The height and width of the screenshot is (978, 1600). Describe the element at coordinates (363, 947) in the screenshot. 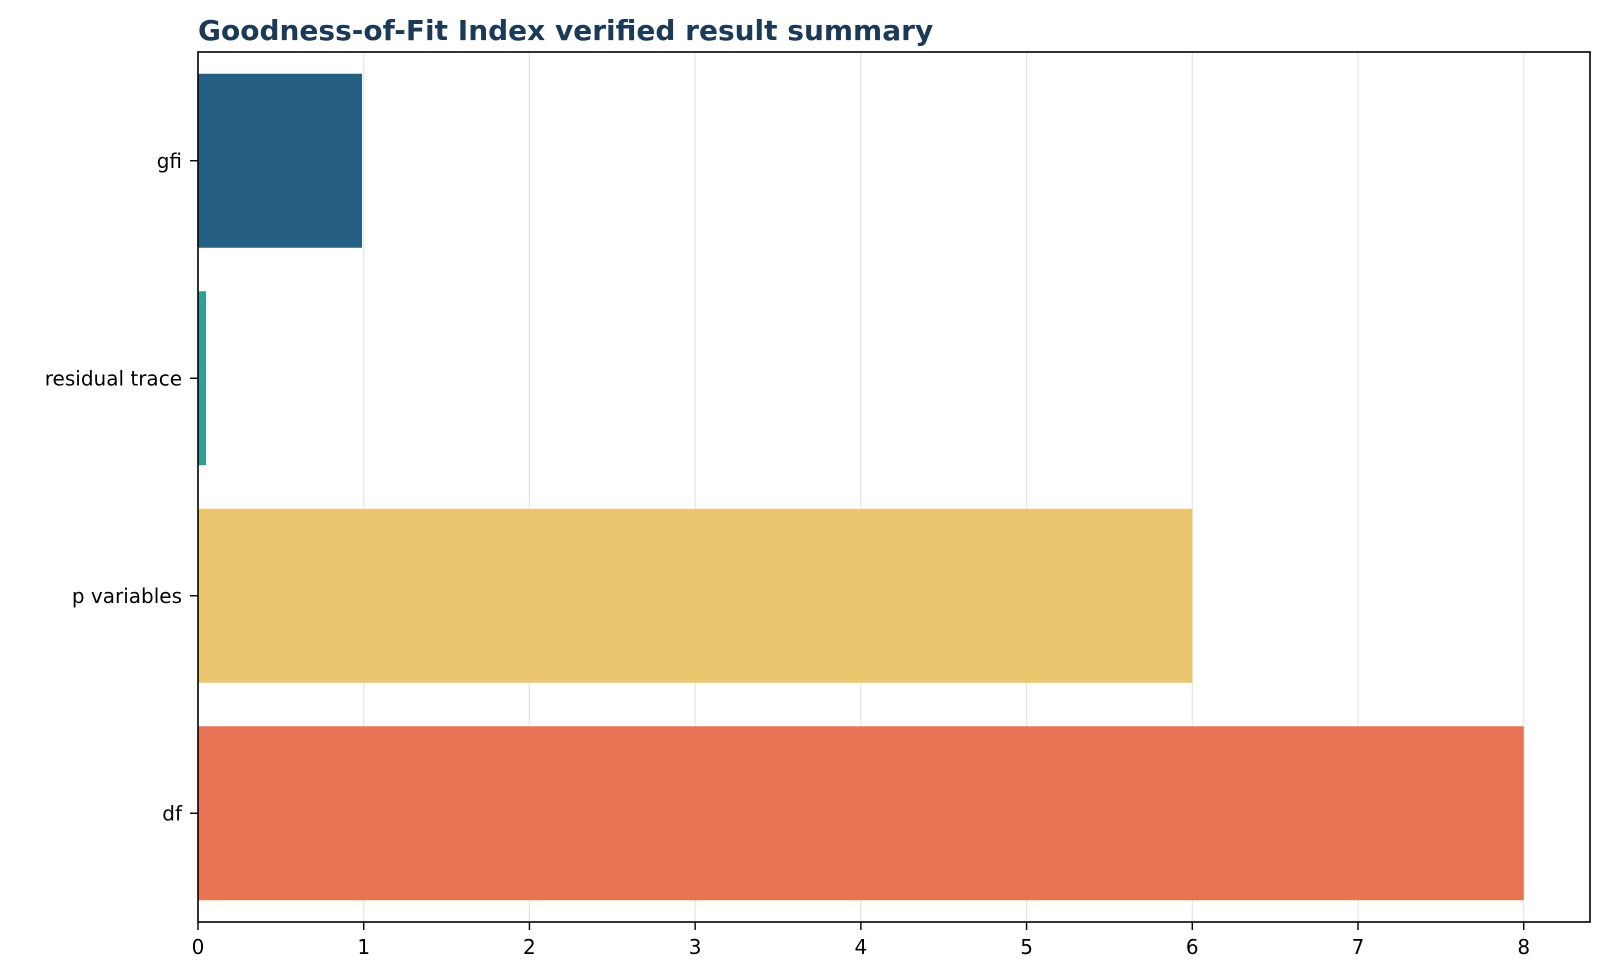

I see `x-tick-label: 1` at that location.